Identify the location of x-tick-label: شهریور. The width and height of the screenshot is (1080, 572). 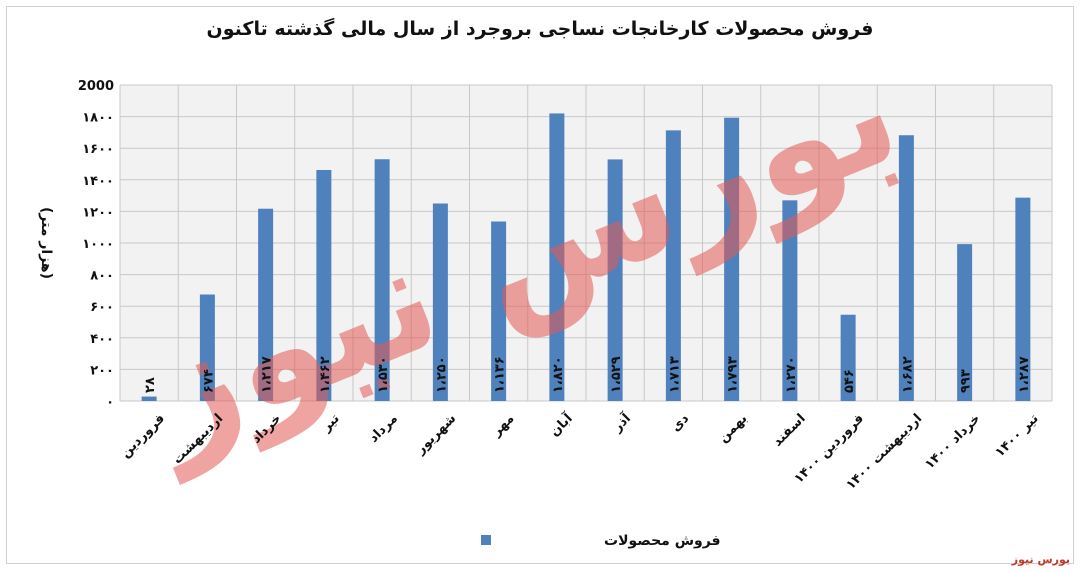
(436, 434).